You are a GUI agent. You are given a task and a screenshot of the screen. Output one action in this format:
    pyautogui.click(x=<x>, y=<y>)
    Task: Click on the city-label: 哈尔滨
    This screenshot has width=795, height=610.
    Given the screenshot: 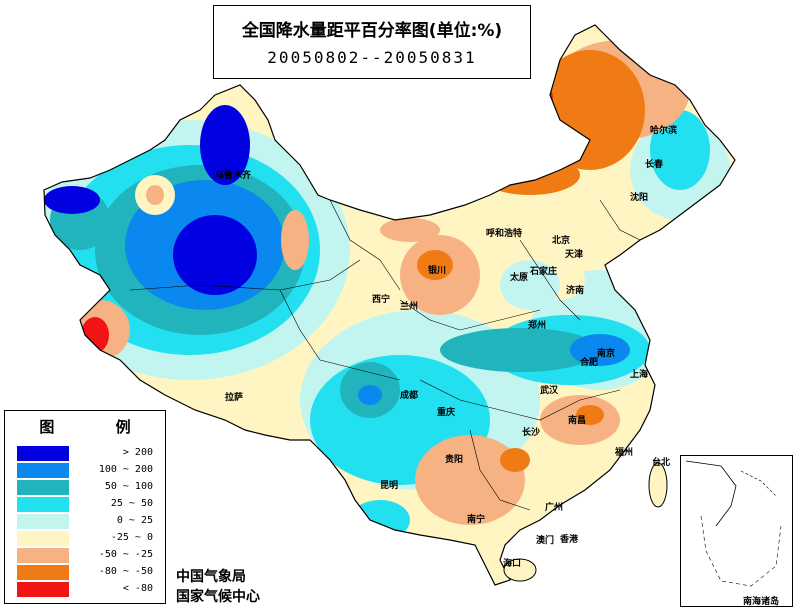 What is the action you would take?
    pyautogui.click(x=664, y=131)
    